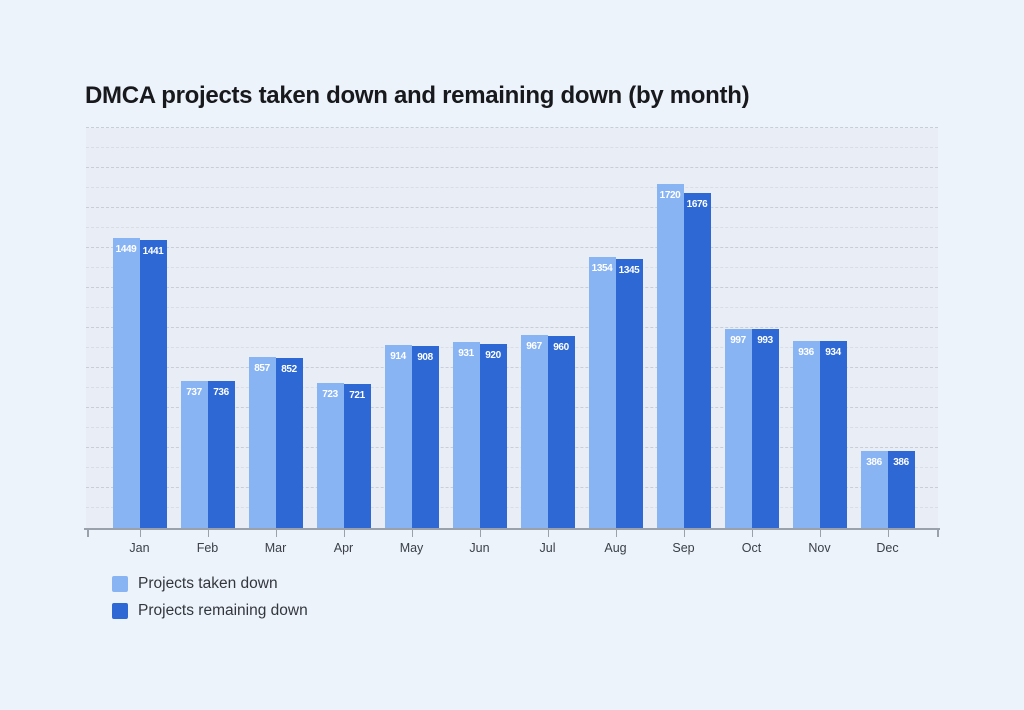 This screenshot has height=710, width=1024. I want to click on x-label-jul: Jul, so click(547, 548).